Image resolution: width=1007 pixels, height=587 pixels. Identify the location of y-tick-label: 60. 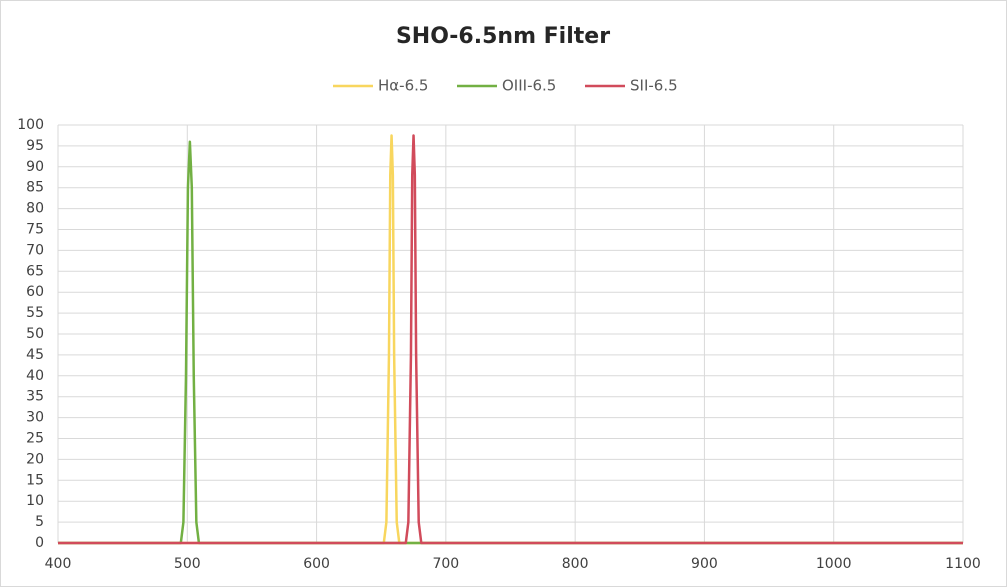
(35, 292).